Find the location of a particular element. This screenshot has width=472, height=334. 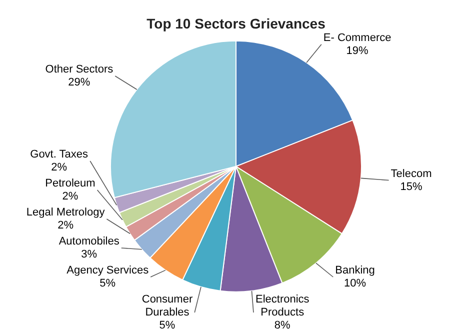

data-label: 3% is located at coordinates (89, 254).